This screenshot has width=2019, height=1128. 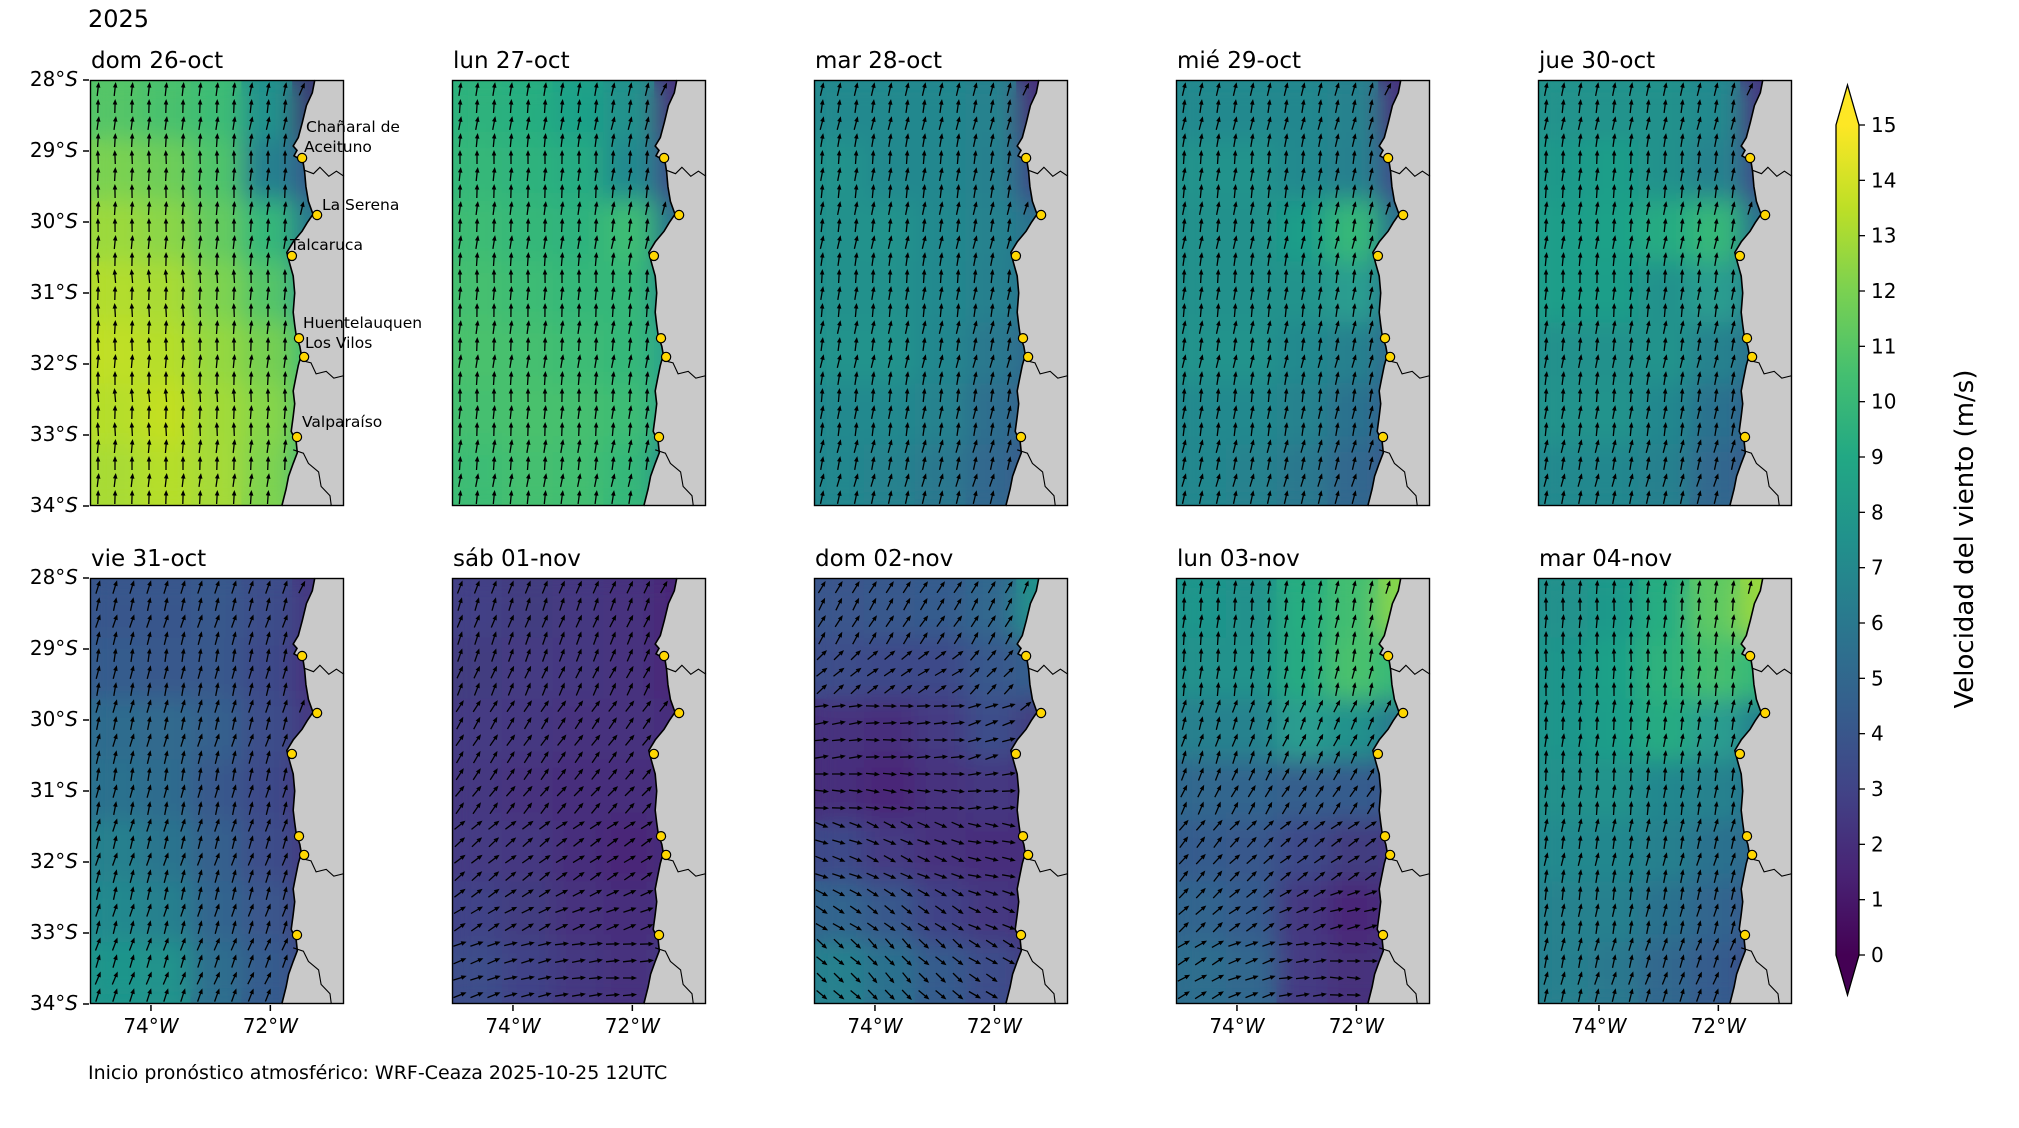 What do you see at coordinates (53, 363) in the screenshot?
I see `lat-tick-label: 32°S` at bounding box center [53, 363].